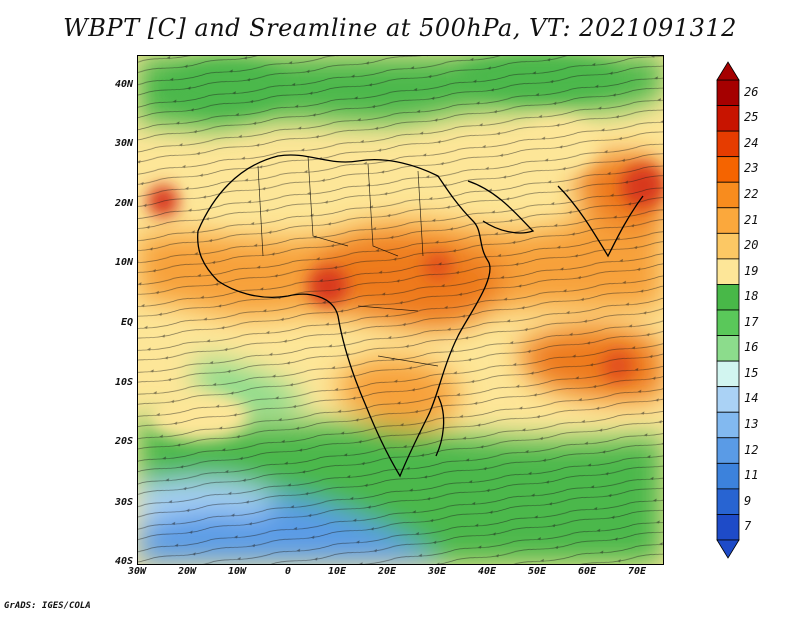 The height and width of the screenshot is (618, 800). What do you see at coordinates (751, 245) in the screenshot?
I see `colorbar-label: 20` at bounding box center [751, 245].